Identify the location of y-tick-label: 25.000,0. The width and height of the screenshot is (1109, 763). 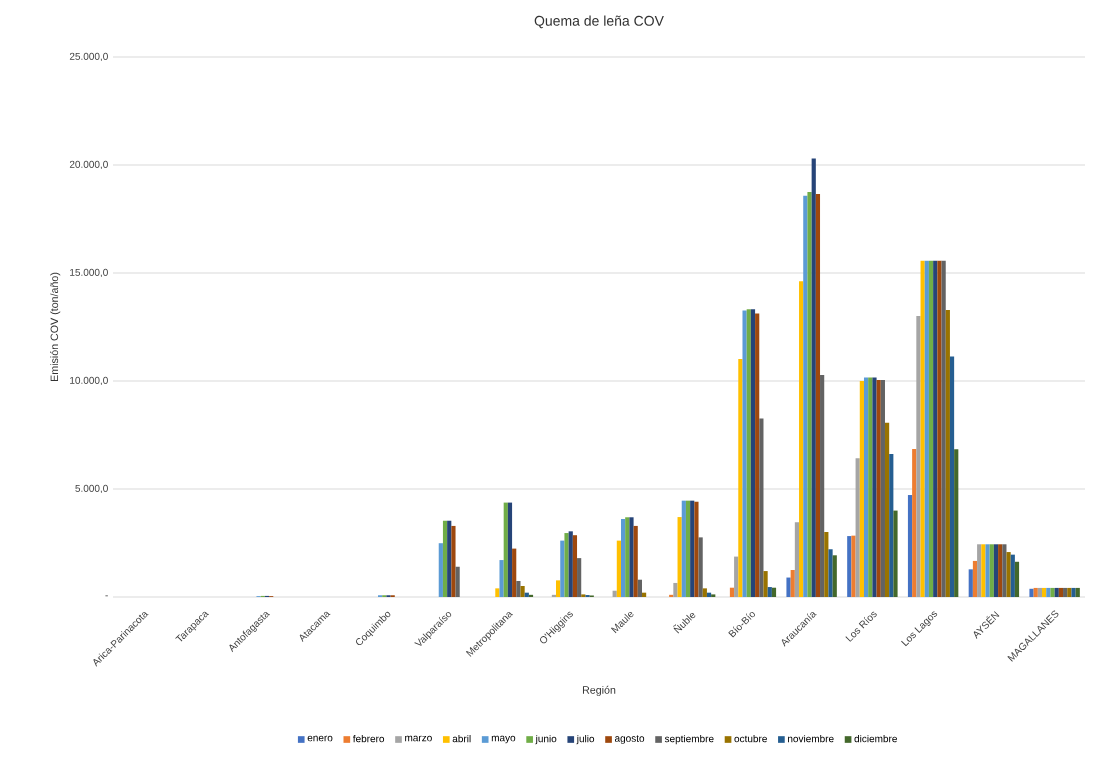
(88, 57).